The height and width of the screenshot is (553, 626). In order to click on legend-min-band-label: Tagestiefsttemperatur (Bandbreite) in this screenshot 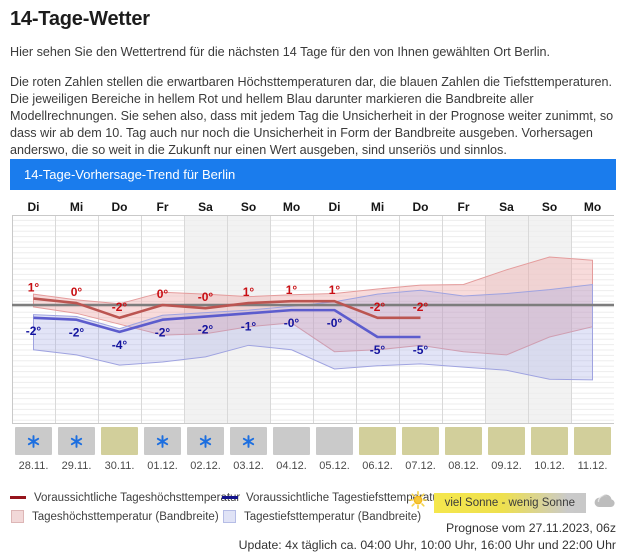, I will do `click(333, 516)`.